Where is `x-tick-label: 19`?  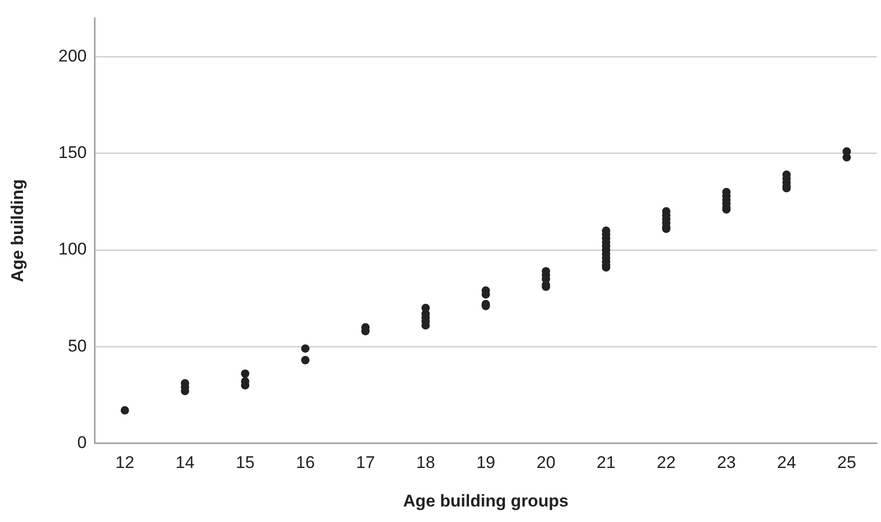
x-tick-label: 19 is located at coordinates (486, 462).